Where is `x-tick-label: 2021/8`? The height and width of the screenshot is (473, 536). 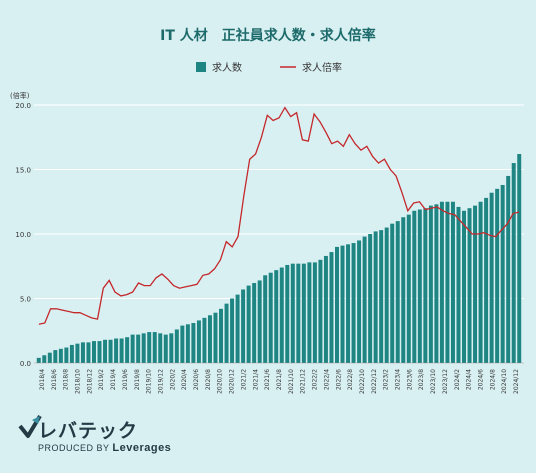 x-tick-label: 2021/8 is located at coordinates (279, 379).